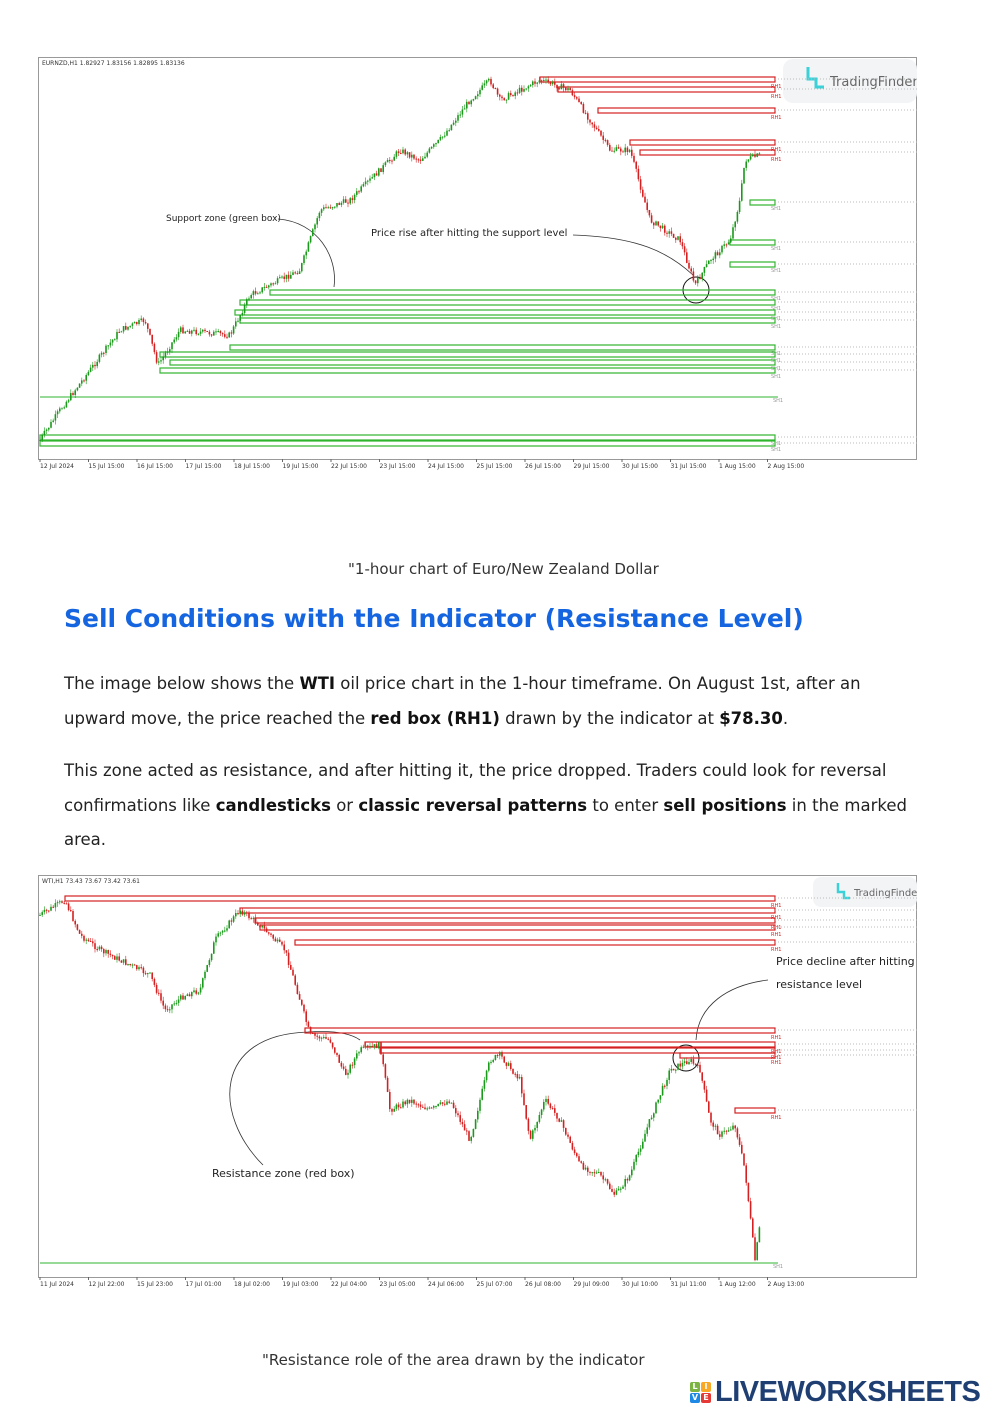 The image size is (1000, 1415). Describe the element at coordinates (865, 892) in the screenshot. I see `tradingfinder-logo: TradingFinder` at that location.